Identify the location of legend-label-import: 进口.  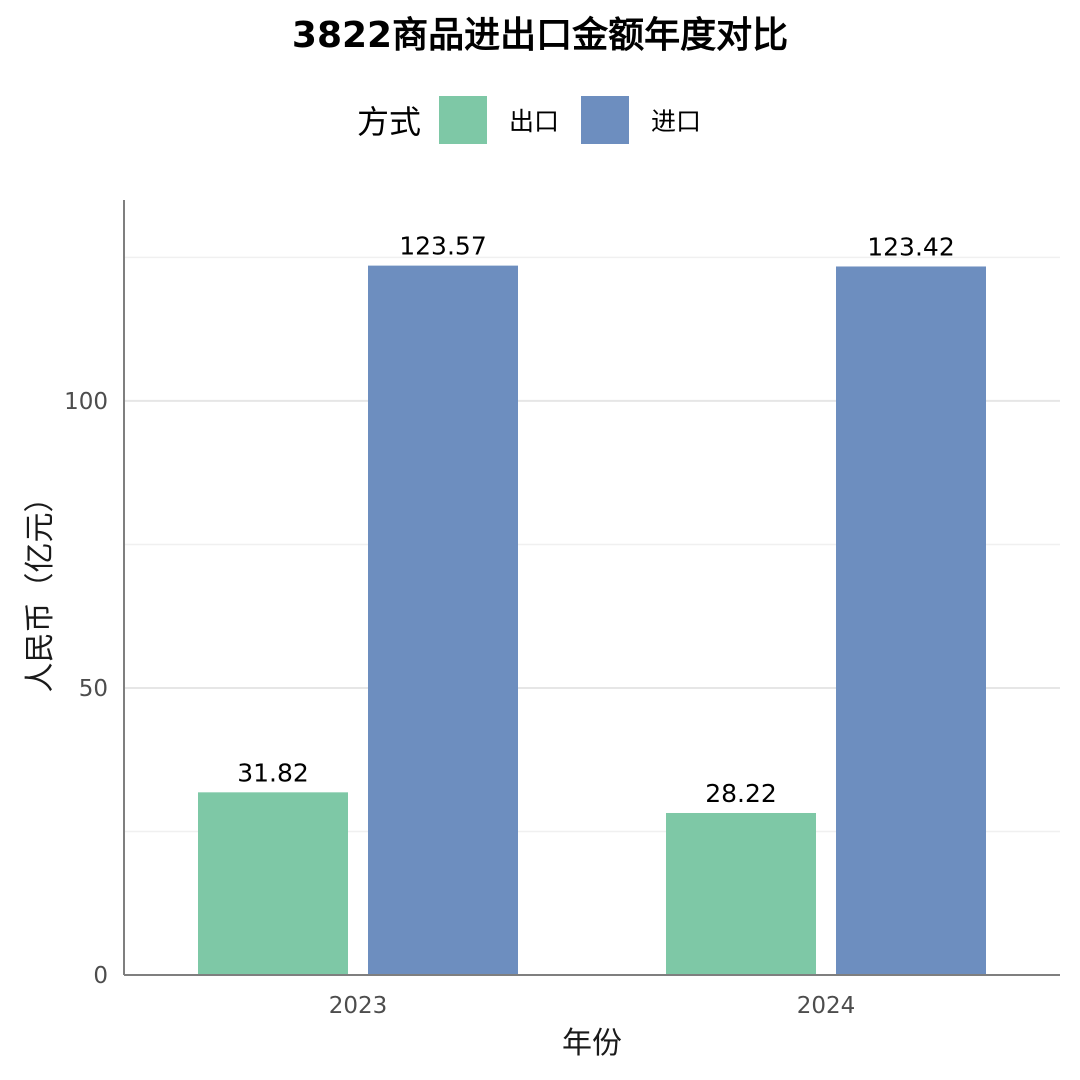
(676, 121).